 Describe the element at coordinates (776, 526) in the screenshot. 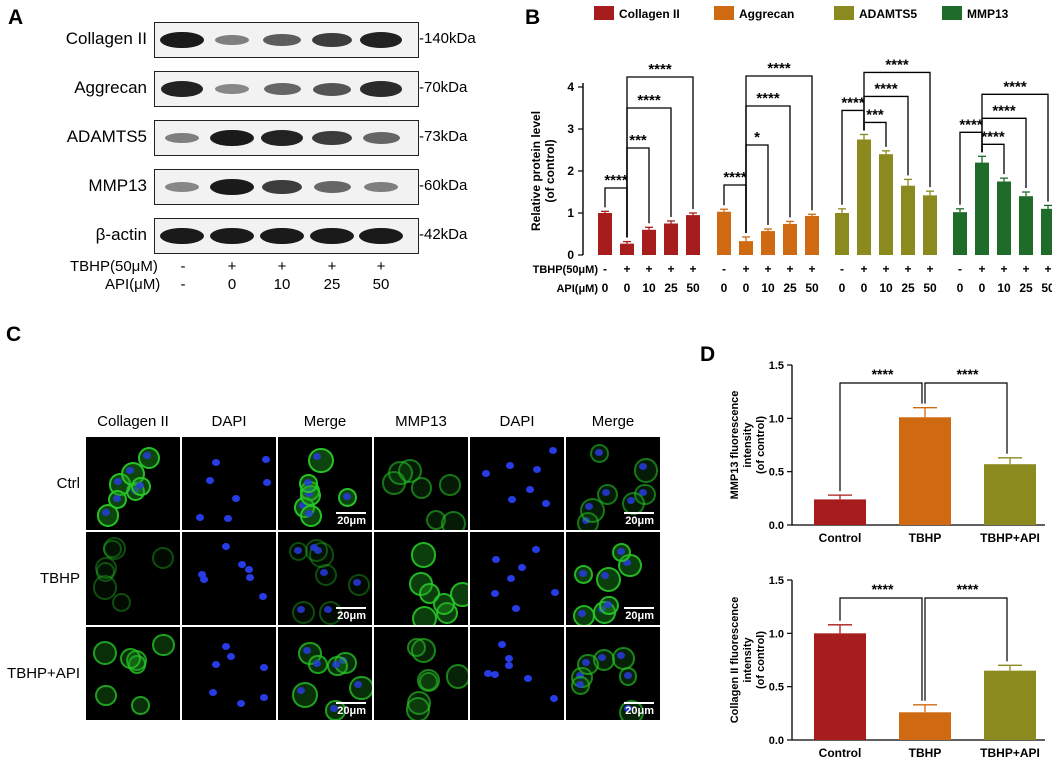

I see `y-tick-label: 0.0` at that location.